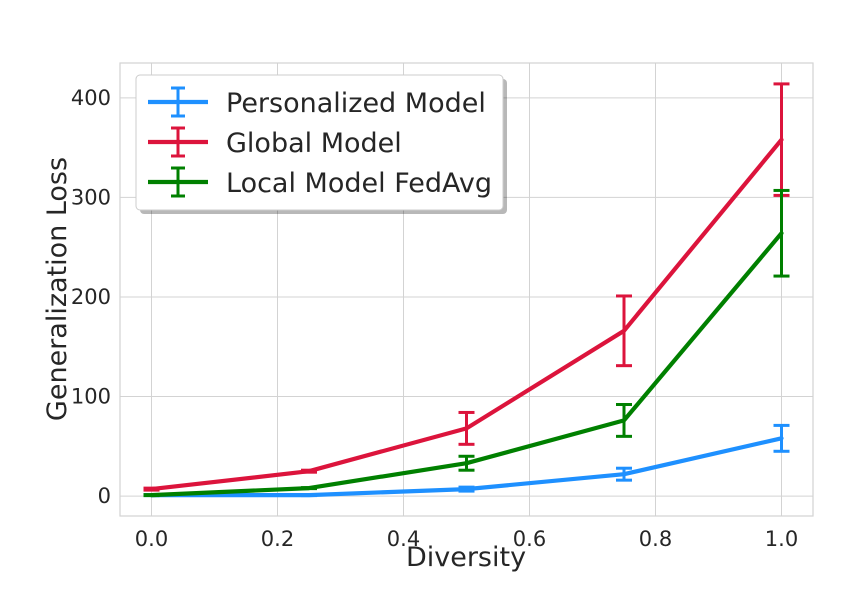 The height and width of the screenshot is (592, 868). Describe the element at coordinates (91, 297) in the screenshot. I see `y-tick-label: 200` at that location.